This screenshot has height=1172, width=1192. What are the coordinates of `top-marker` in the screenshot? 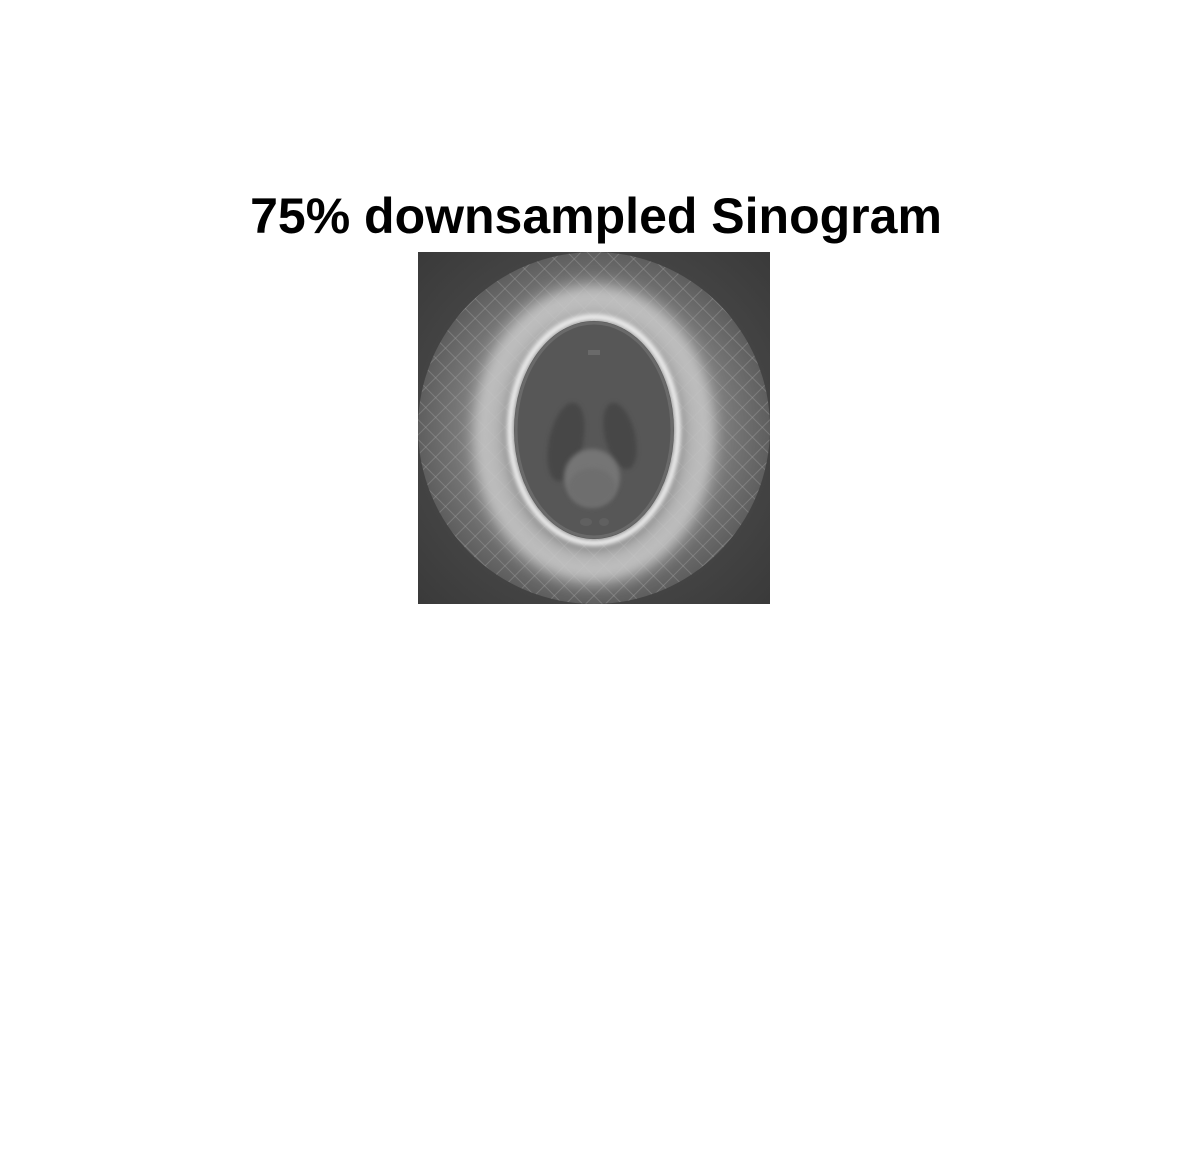 It's located at (594, 352).